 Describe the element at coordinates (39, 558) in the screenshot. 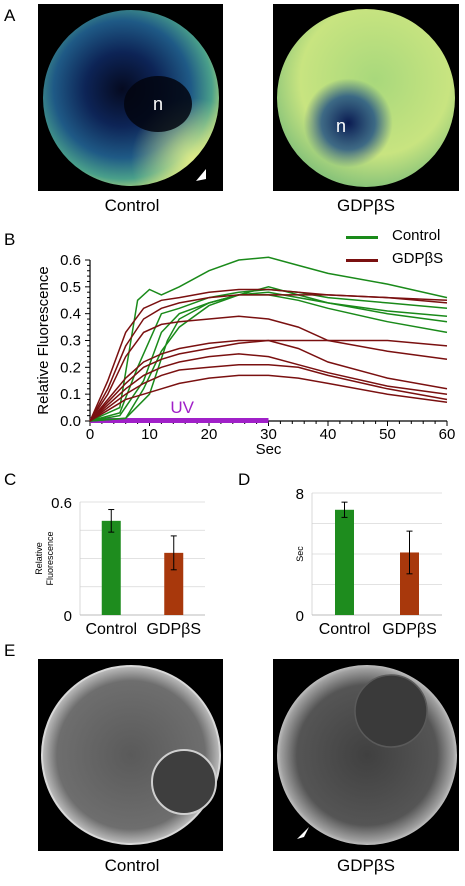

I see `y-axis-label-line: Relative` at that location.